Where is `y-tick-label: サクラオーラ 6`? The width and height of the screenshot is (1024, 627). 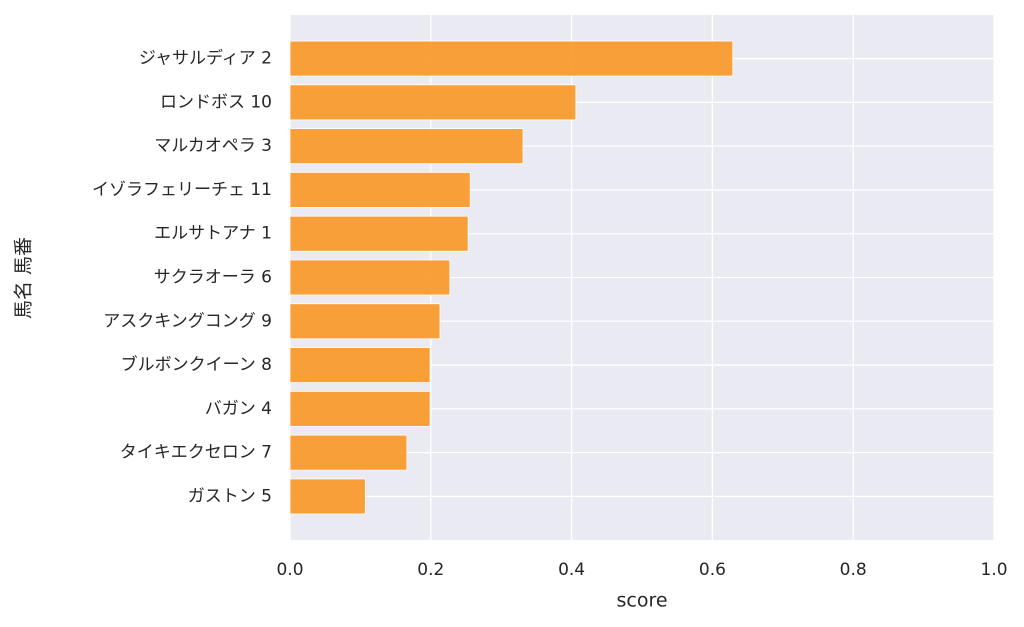
y-tick-label: サクラオーラ 6 is located at coordinates (213, 278).